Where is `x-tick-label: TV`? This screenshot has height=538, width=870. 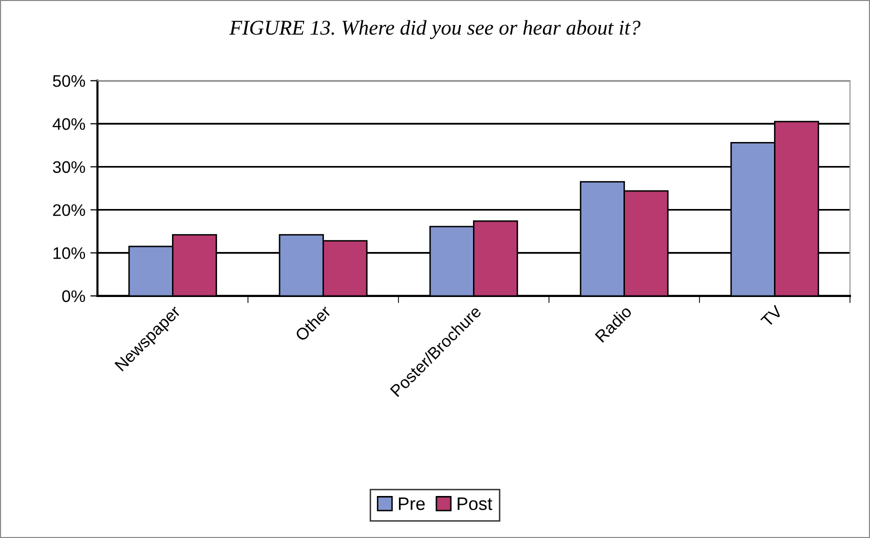 x-tick-label: TV is located at coordinates (772, 316).